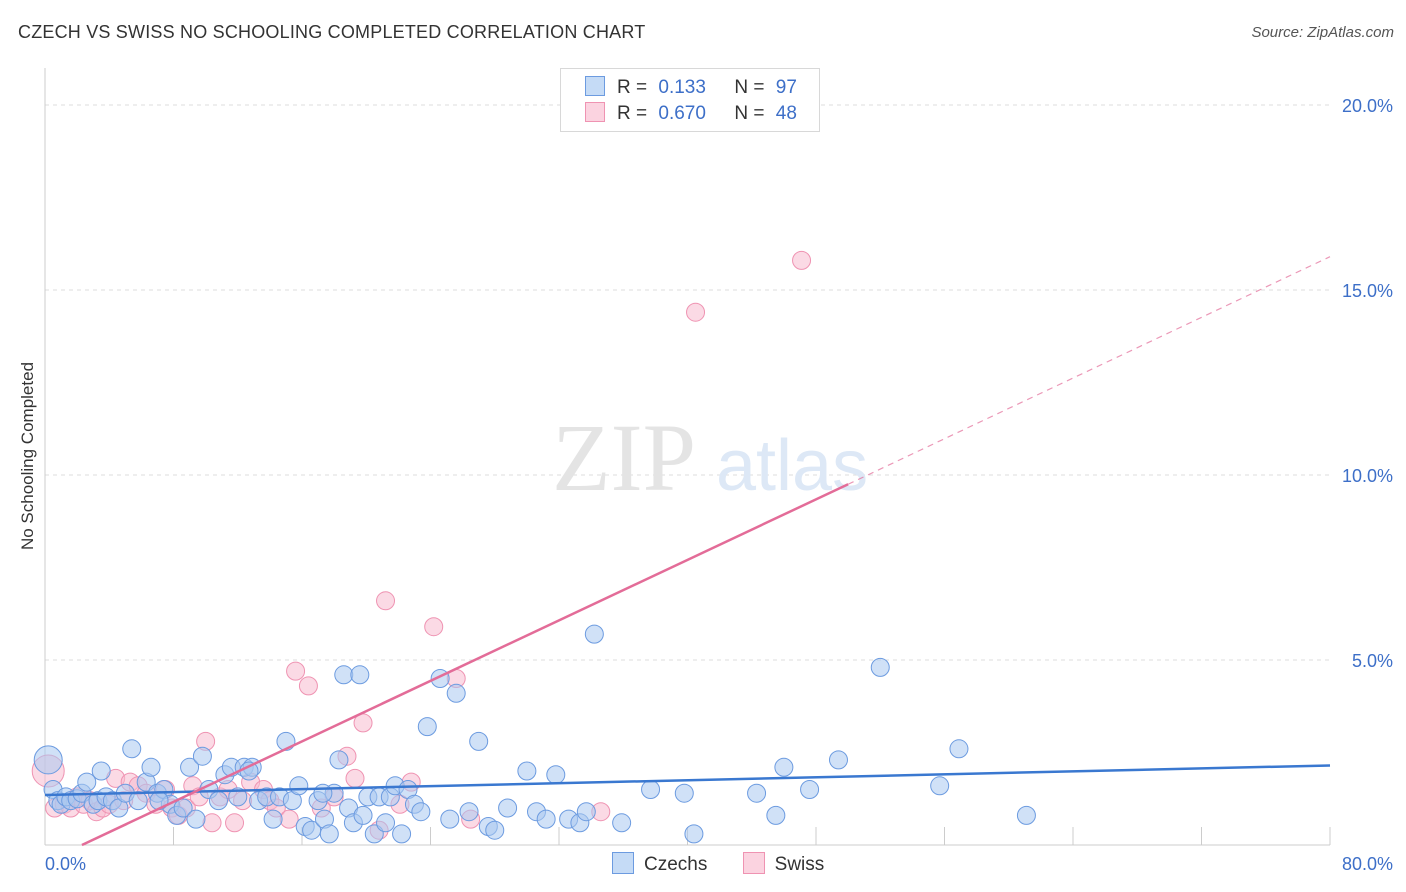  I want to click on legend-label-czechs: Czechs, so click(676, 864).